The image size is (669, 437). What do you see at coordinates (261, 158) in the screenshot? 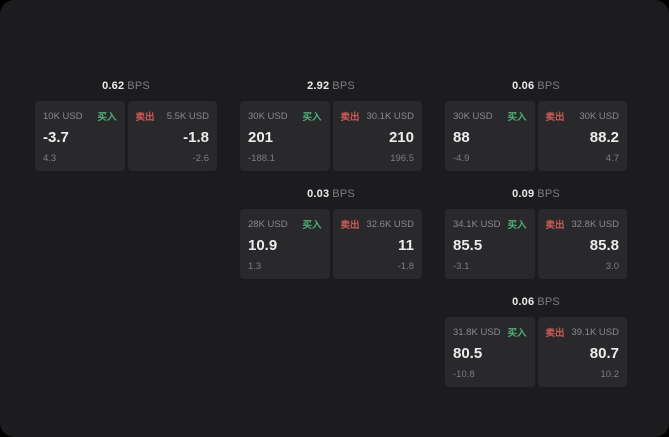
I see `buy-delta: -188.1` at bounding box center [261, 158].